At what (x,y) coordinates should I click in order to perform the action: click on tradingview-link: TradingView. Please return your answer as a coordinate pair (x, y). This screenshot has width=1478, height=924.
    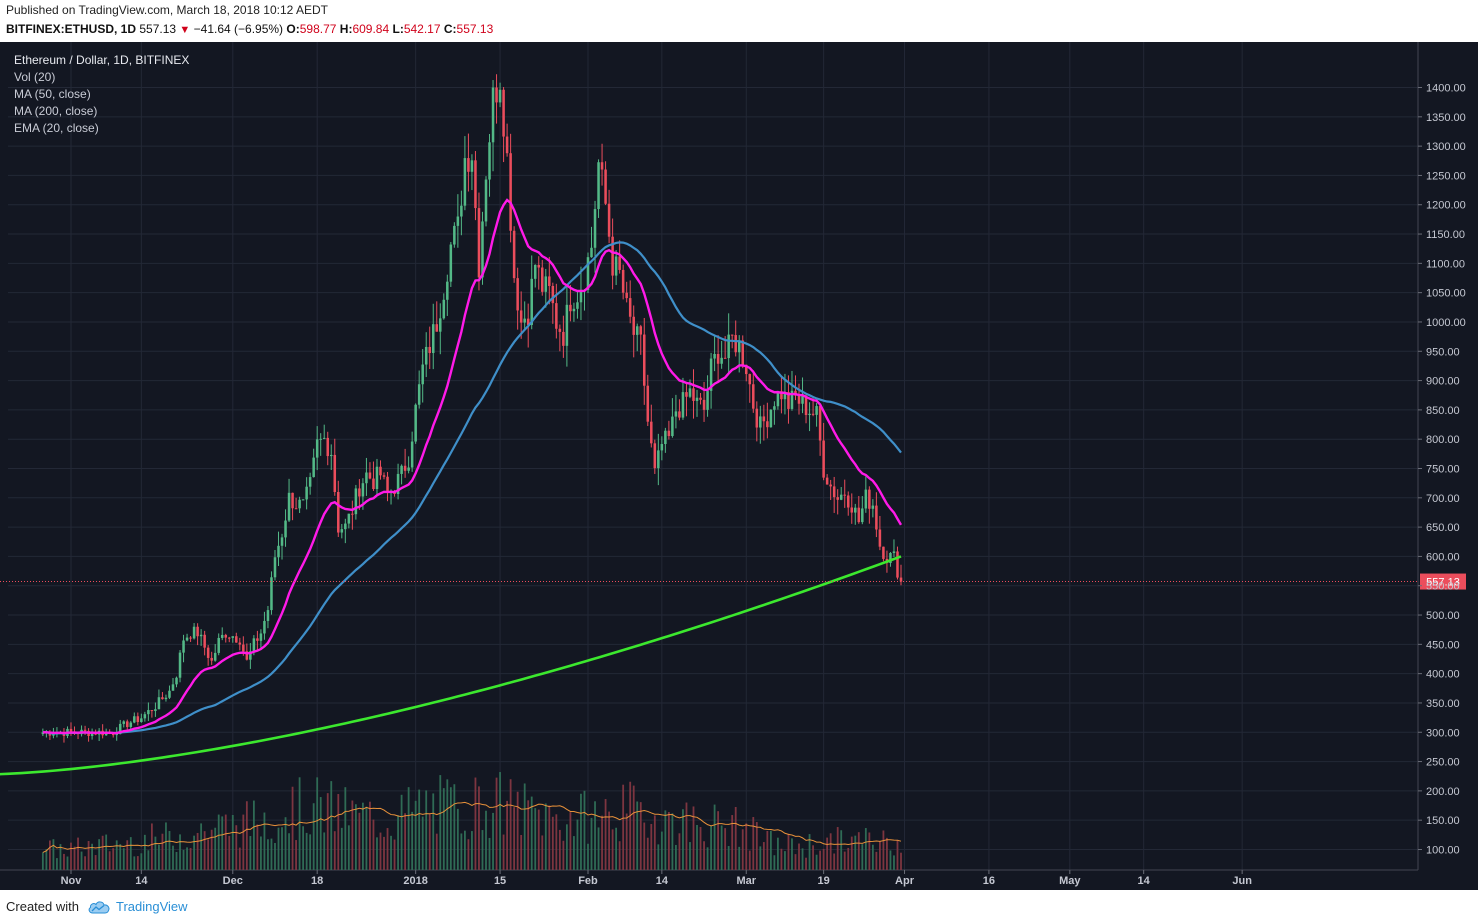
    Looking at the image, I should click on (137, 906).